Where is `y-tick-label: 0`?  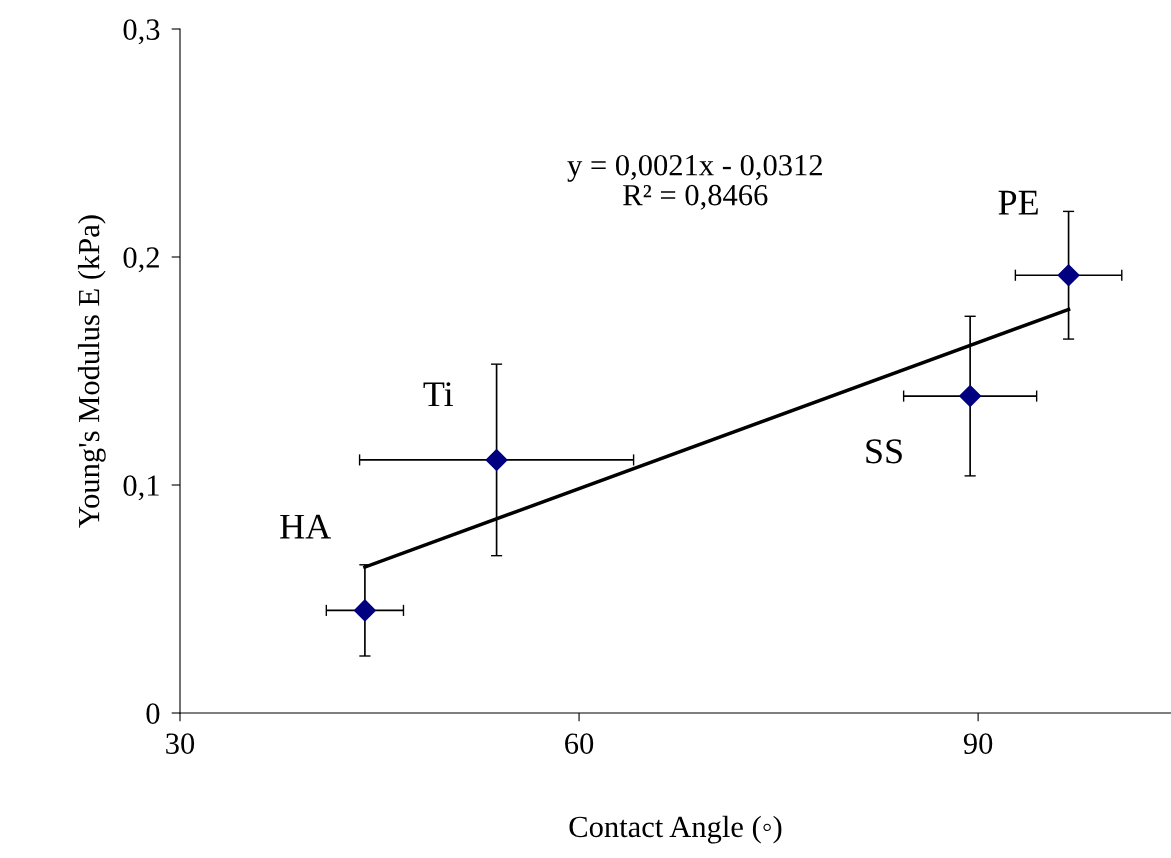
y-tick-label: 0 is located at coordinates (153, 713).